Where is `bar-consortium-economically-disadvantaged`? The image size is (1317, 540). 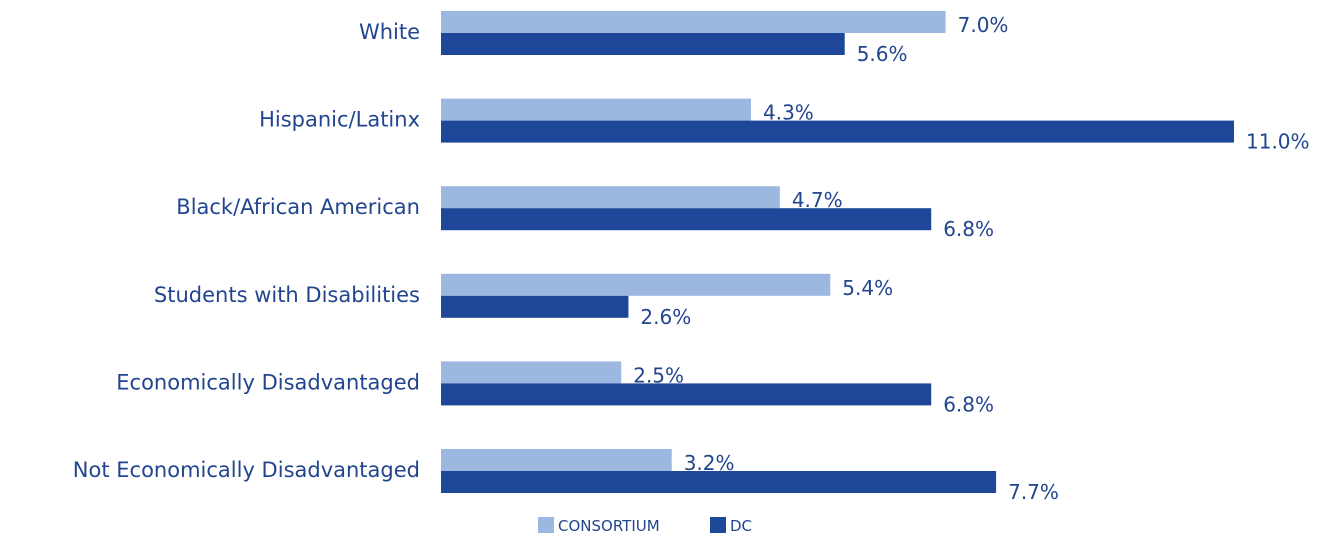
bar-consortium-economically-disadvantaged is located at coordinates (531, 372).